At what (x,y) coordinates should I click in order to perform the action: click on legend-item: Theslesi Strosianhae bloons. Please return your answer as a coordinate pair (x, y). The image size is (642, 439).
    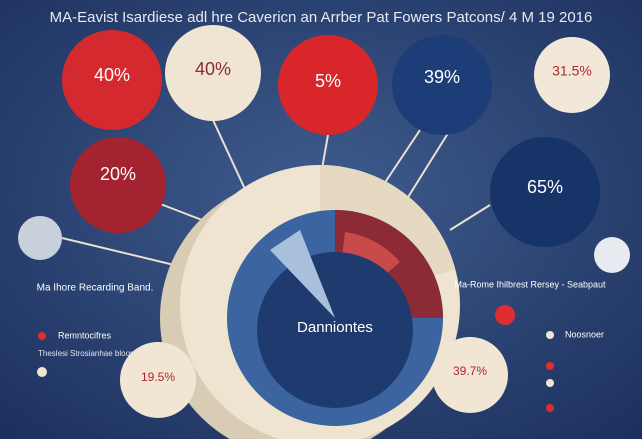
    Looking at the image, I should click on (88, 353).